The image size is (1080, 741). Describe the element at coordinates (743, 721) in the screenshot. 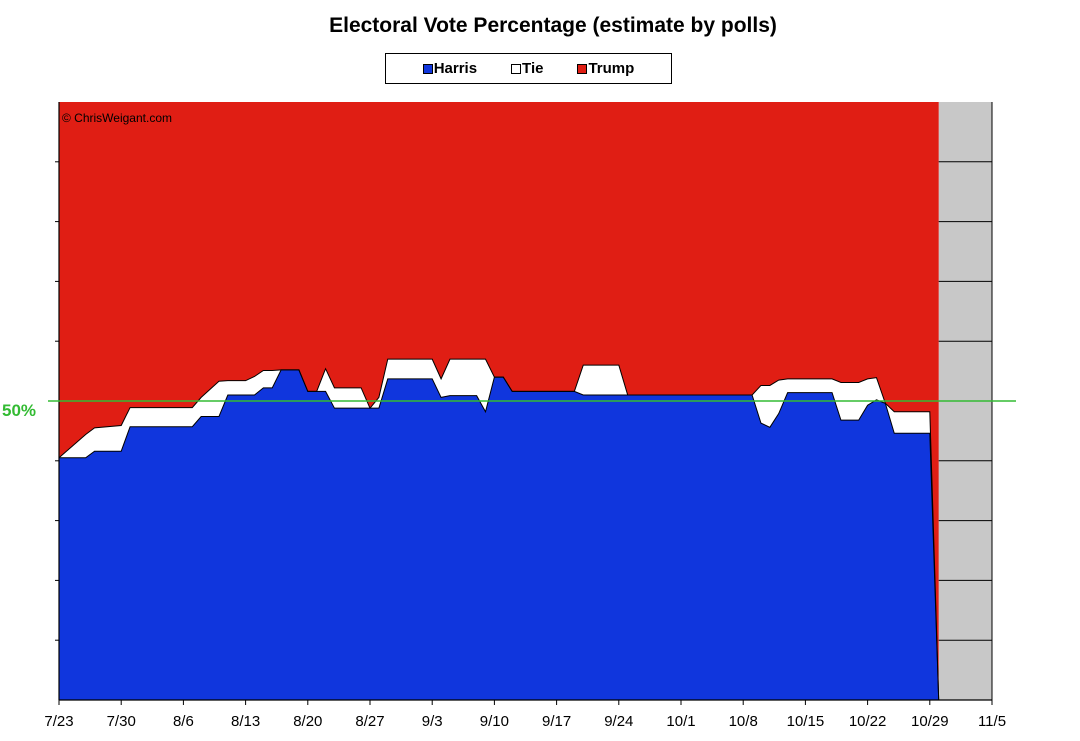

I see `x-tick-label: 10/8` at that location.